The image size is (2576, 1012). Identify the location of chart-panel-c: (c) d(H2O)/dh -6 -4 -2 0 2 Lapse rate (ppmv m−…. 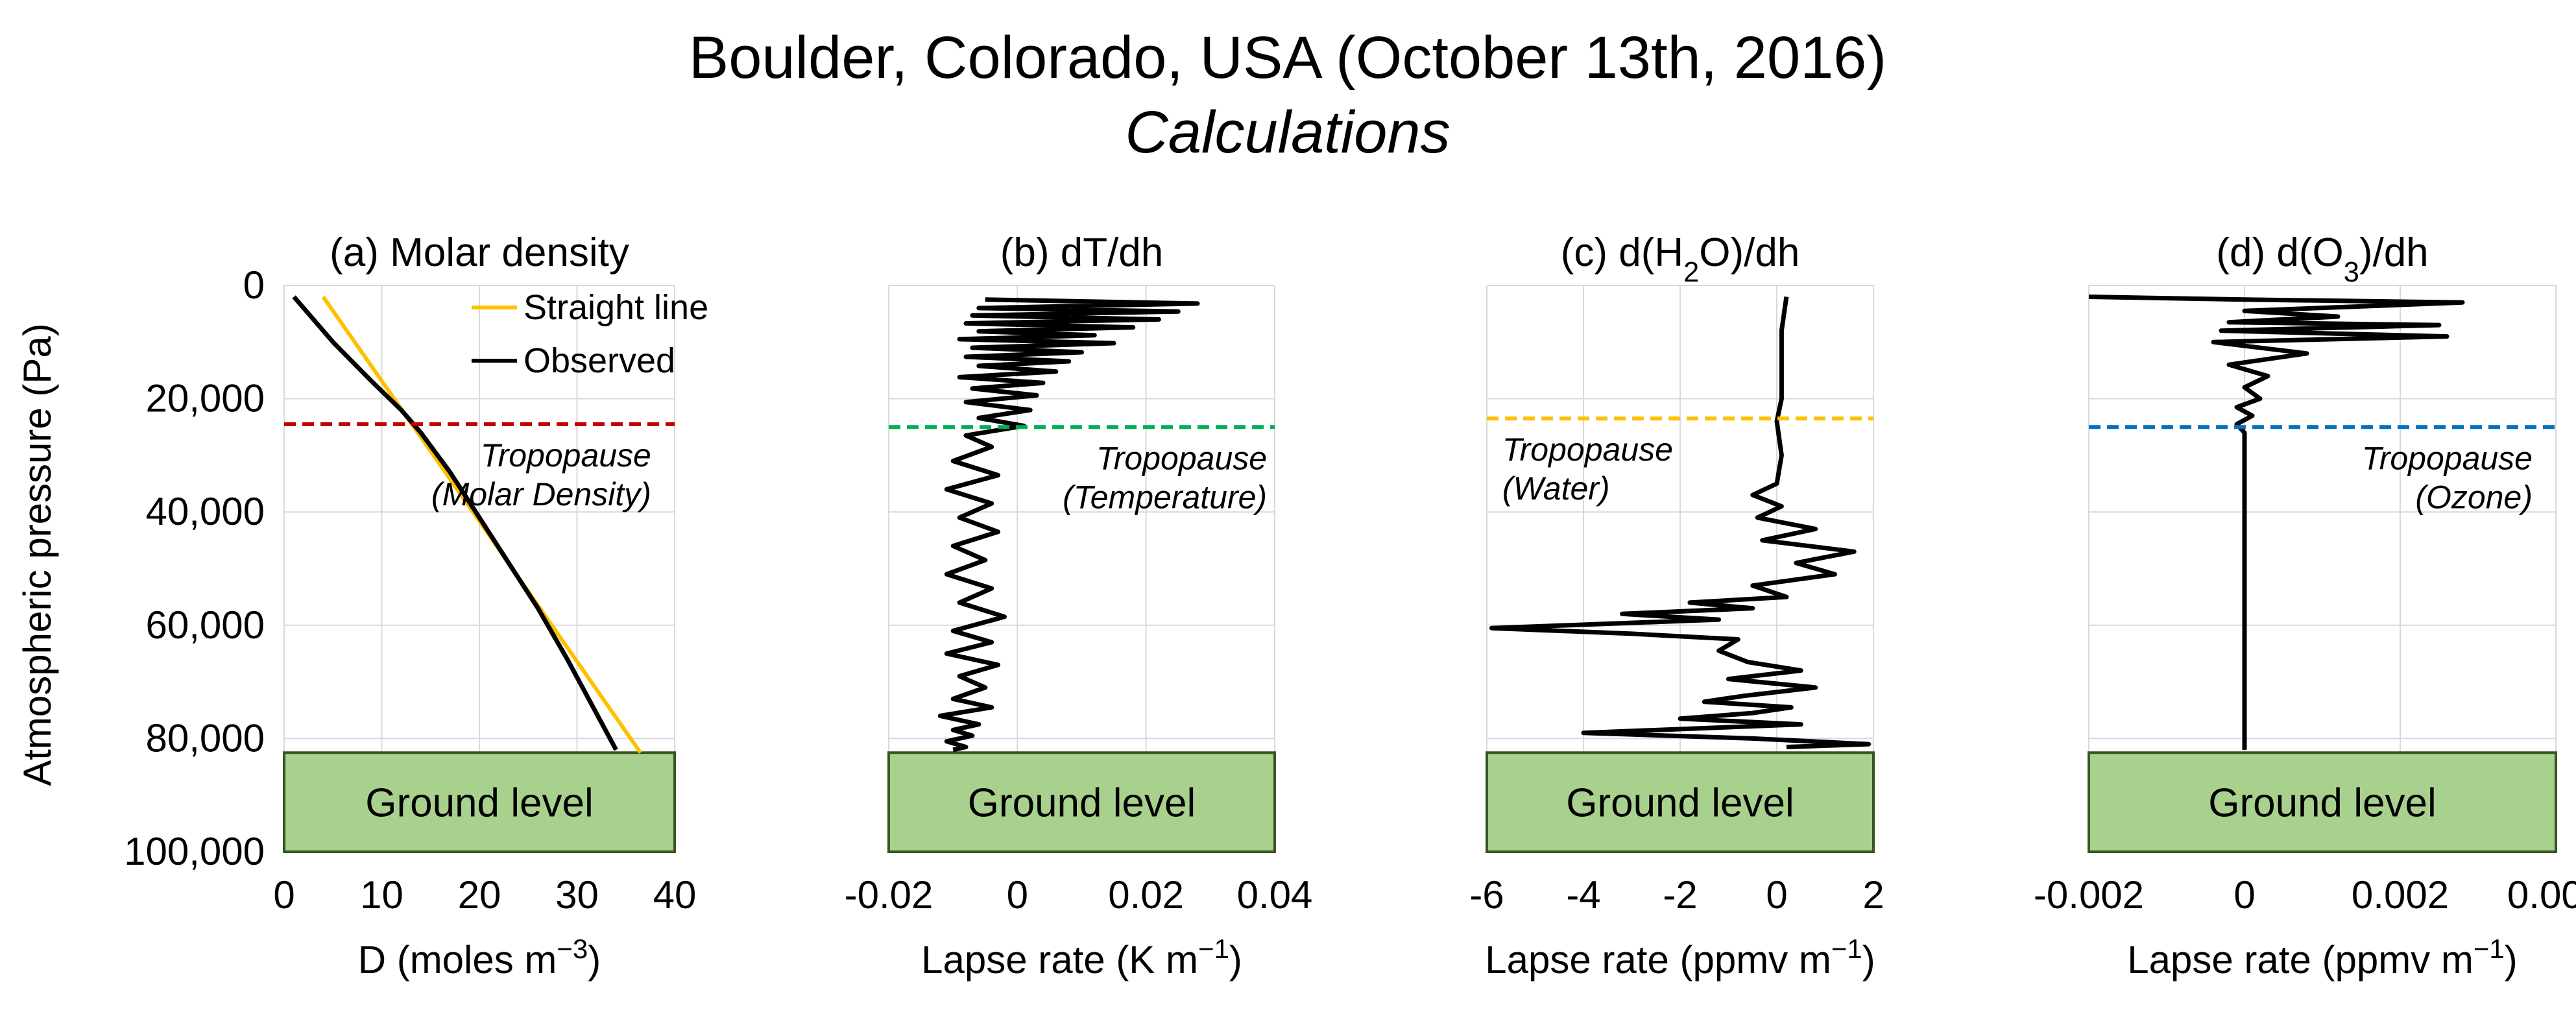
(1676, 606).